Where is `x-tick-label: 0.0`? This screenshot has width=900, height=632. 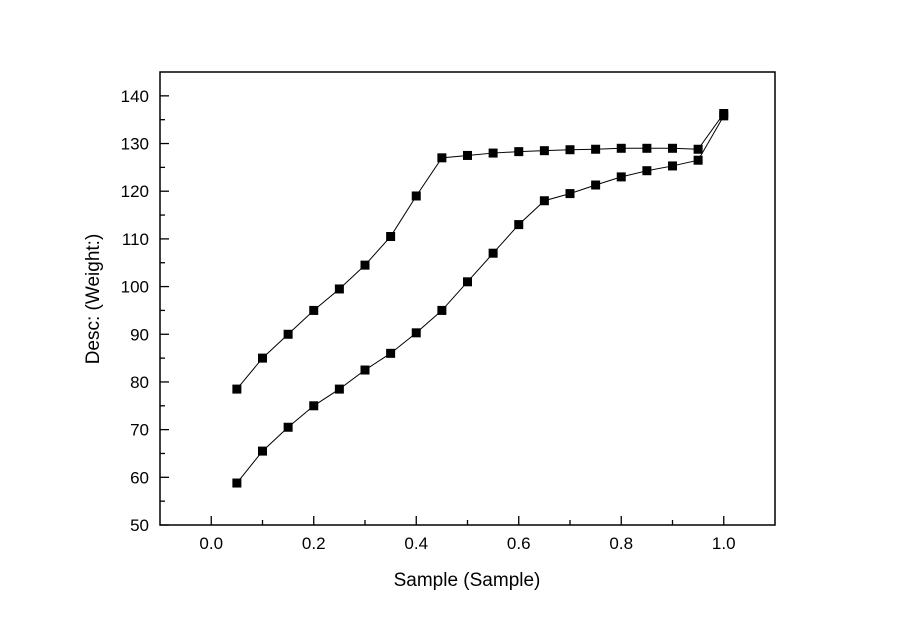 x-tick-label: 0.0 is located at coordinates (211, 543).